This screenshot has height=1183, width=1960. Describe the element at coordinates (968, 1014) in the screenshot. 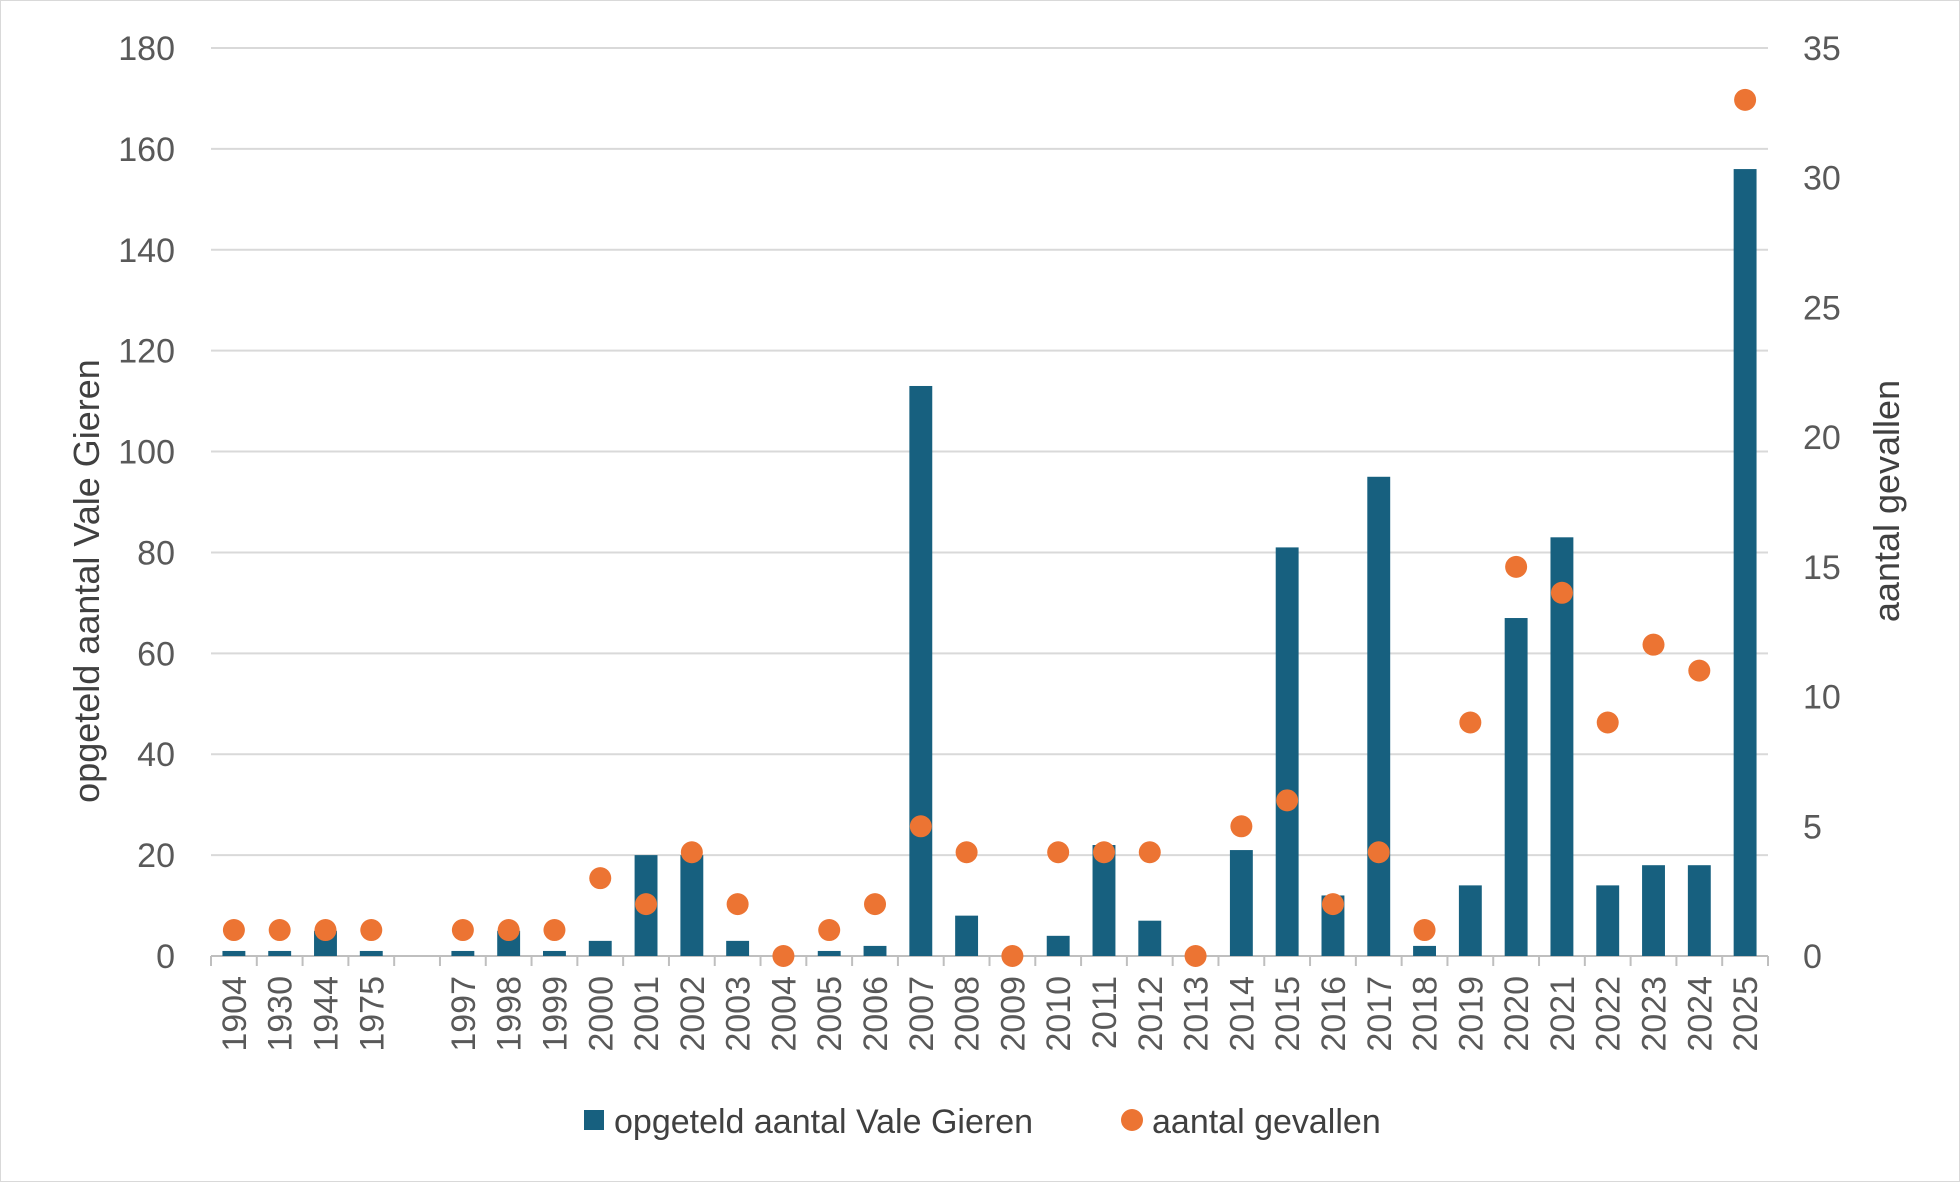

I see `x-tick-label: 2008` at that location.